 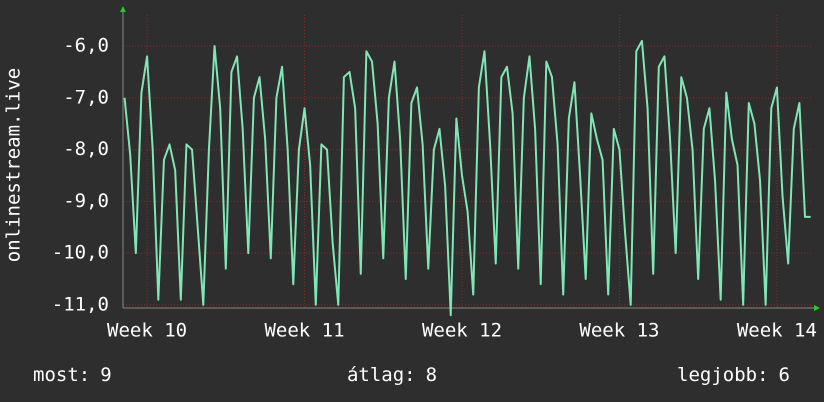 What do you see at coordinates (723, 375) in the screenshot?
I see `stat-label: legjobb:` at bounding box center [723, 375].